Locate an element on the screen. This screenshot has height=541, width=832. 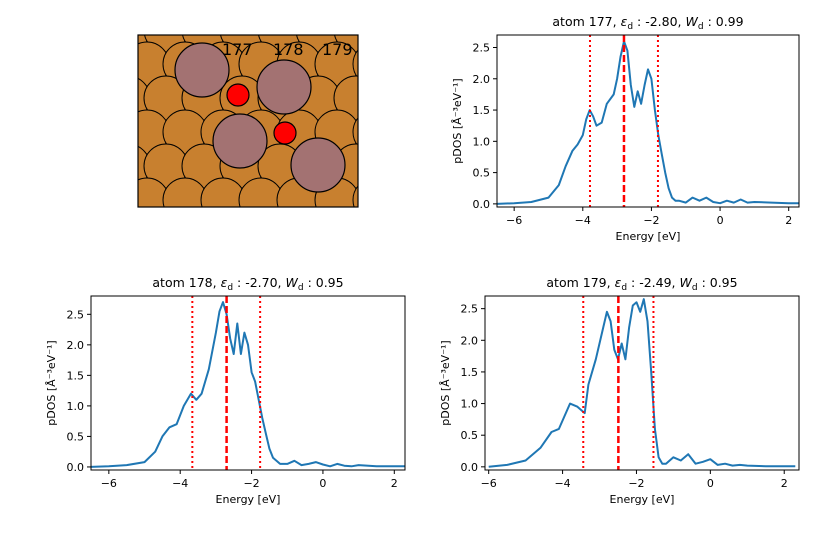
adsorbate-atoms is located at coordinates (260, 117).